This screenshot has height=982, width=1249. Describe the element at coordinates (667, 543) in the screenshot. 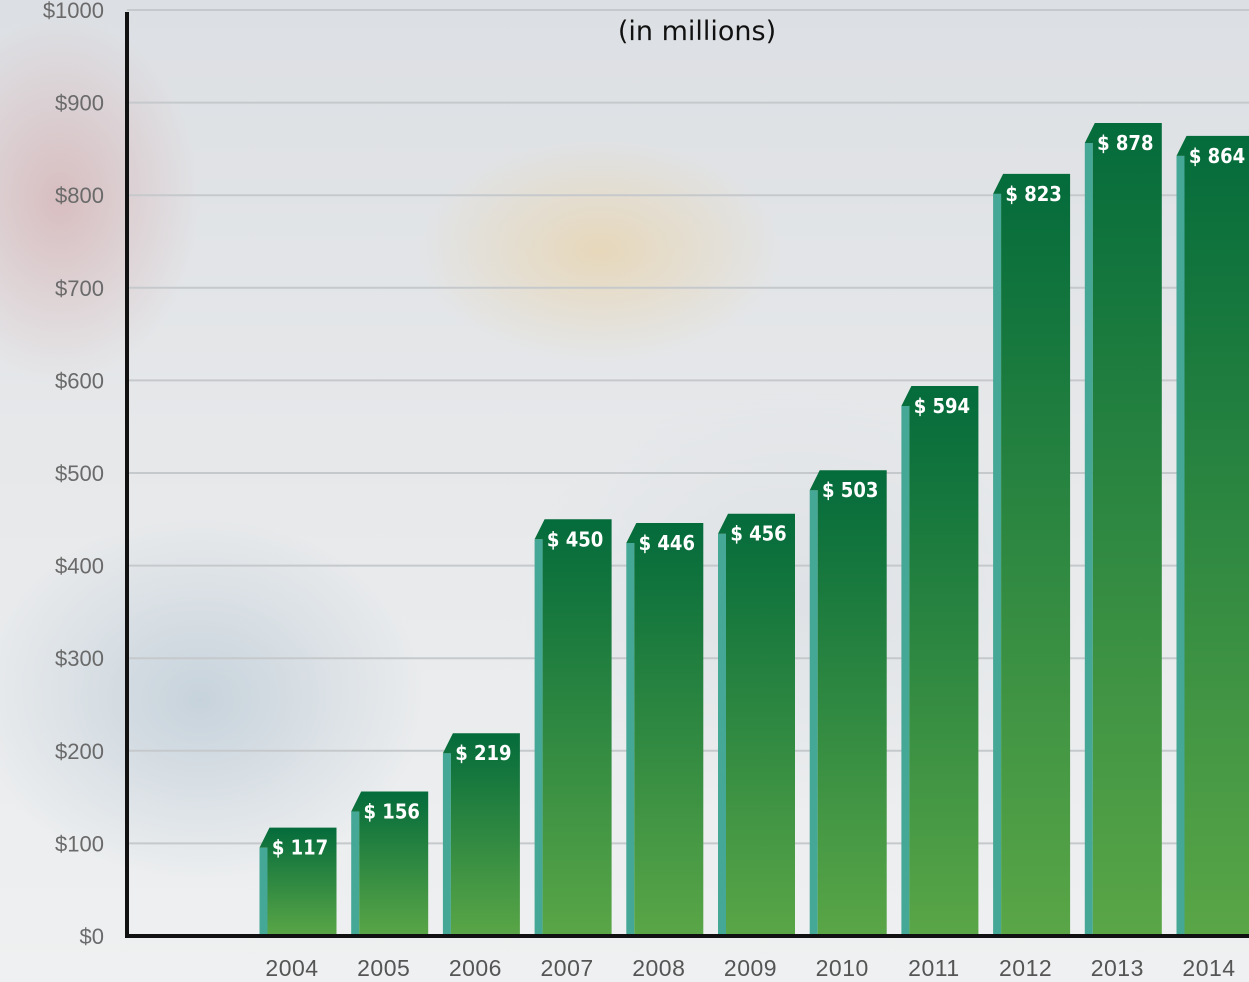

I see `bar-value-label: $ 446` at that location.